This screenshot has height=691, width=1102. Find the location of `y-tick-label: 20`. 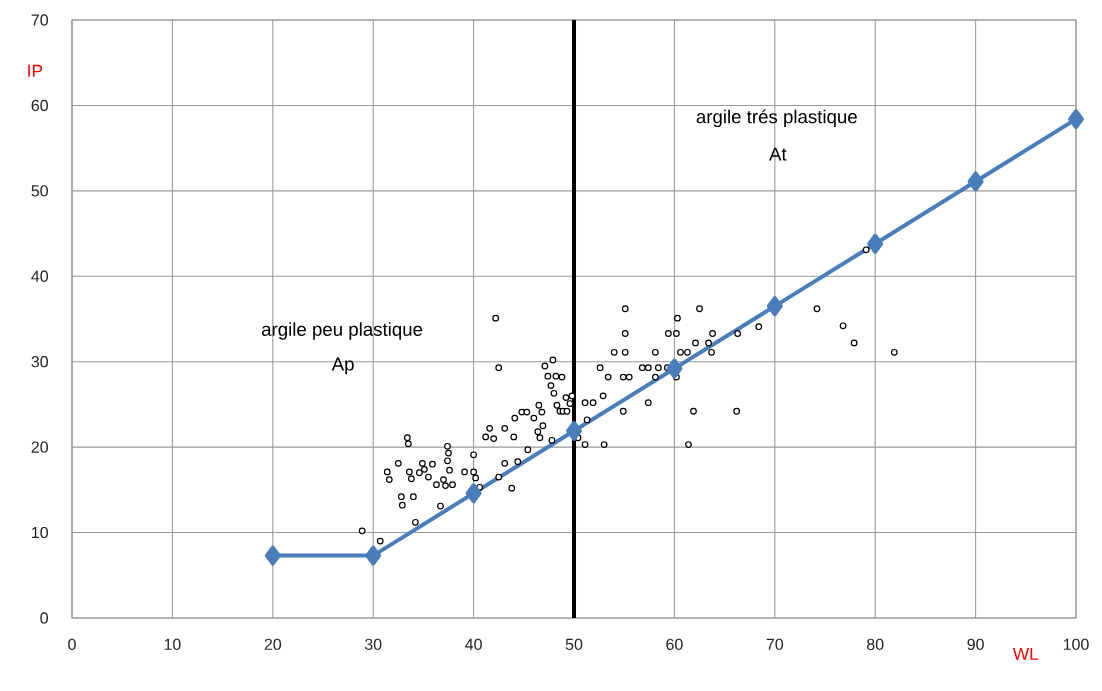

y-tick-label: 20 is located at coordinates (40, 447).